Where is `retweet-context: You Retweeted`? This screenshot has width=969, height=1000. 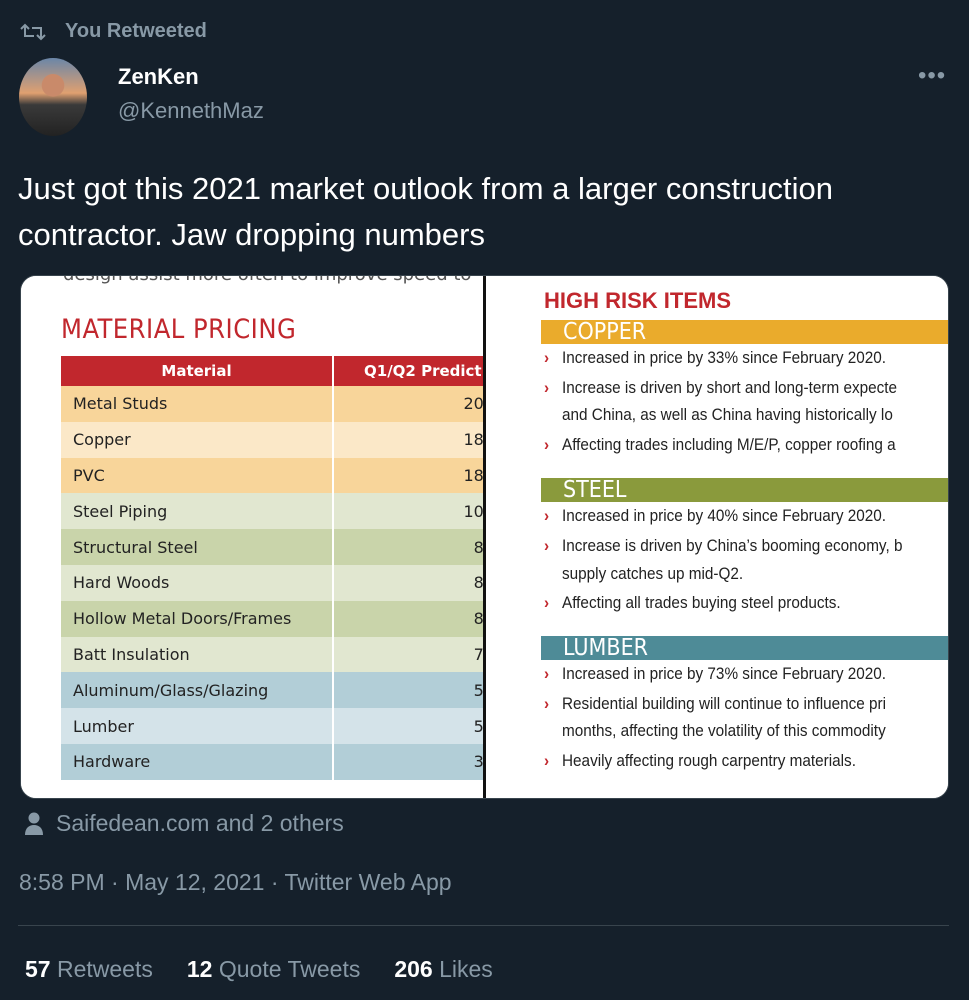
retweet-context: You Retweeted is located at coordinates (136, 31).